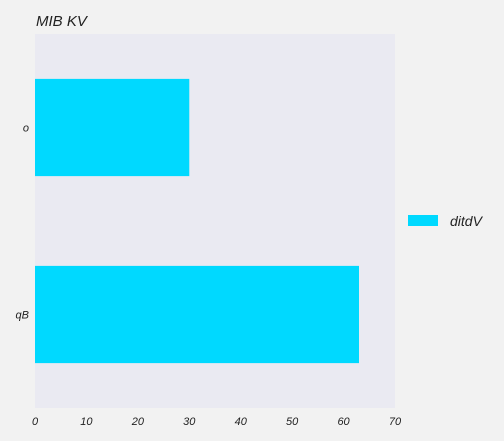 Image resolution: width=504 pixels, height=441 pixels. Describe the element at coordinates (62, 21) in the screenshot. I see `chart-title: MIB KV` at that location.